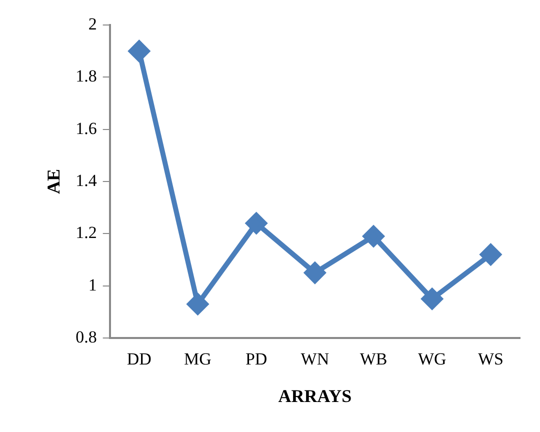 Image resolution: width=540 pixels, height=432 pixels. What do you see at coordinates (53, 181) in the screenshot?
I see `y-axis-title: AE` at bounding box center [53, 181].